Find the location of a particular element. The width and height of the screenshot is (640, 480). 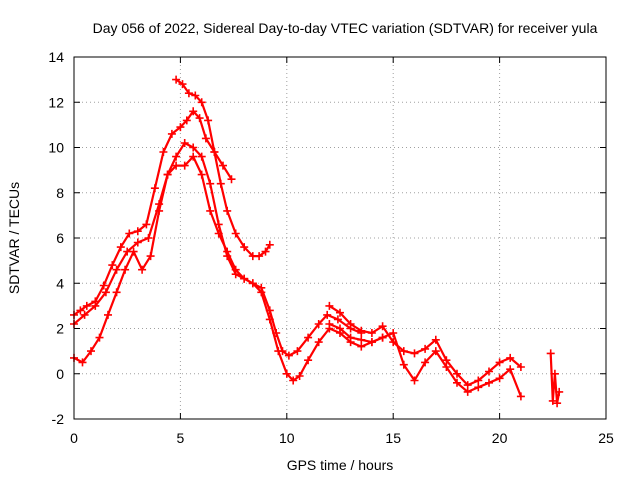

series-peak-track is located at coordinates (223, 168).